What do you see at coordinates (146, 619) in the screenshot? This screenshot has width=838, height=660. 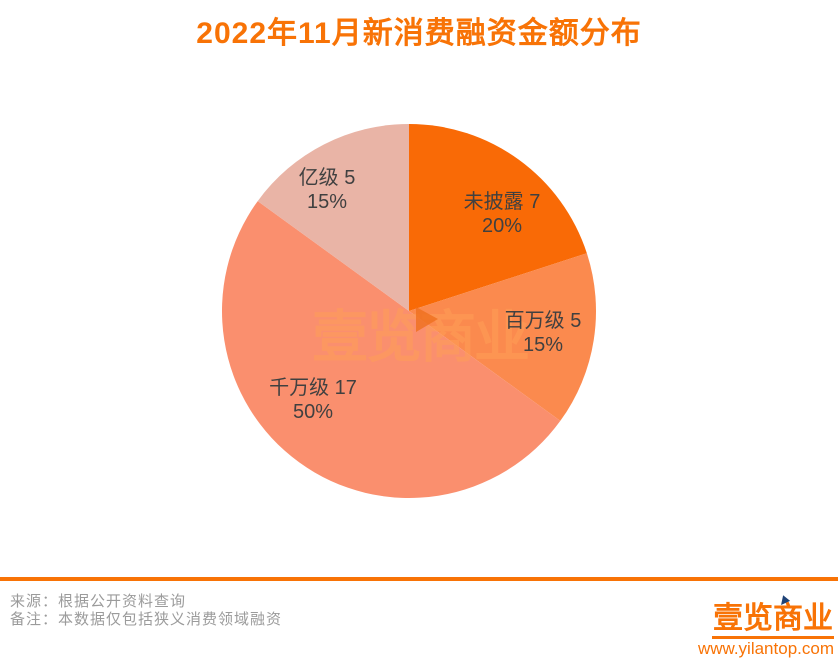 I see `remark-note: 备注：本数据仅包括狭义消费领域融资` at bounding box center [146, 619].